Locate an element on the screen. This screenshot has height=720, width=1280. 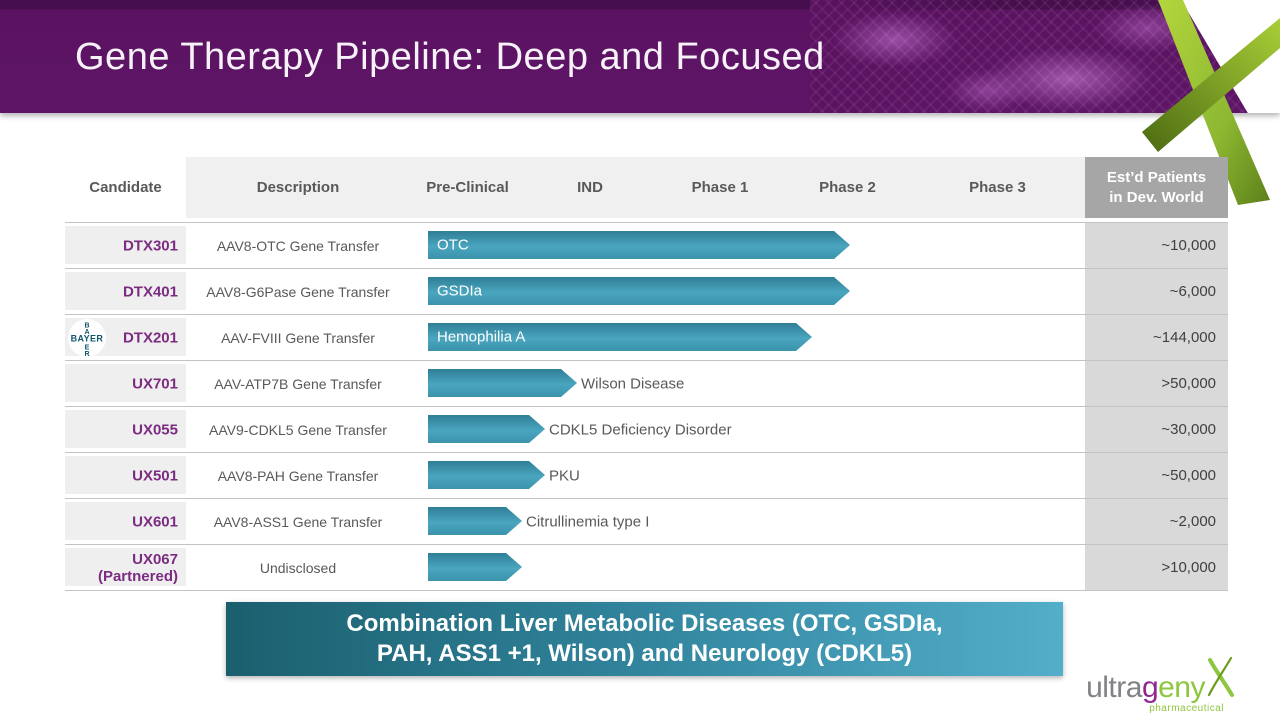
phase-progress-cell: OTC is located at coordinates (747, 245).